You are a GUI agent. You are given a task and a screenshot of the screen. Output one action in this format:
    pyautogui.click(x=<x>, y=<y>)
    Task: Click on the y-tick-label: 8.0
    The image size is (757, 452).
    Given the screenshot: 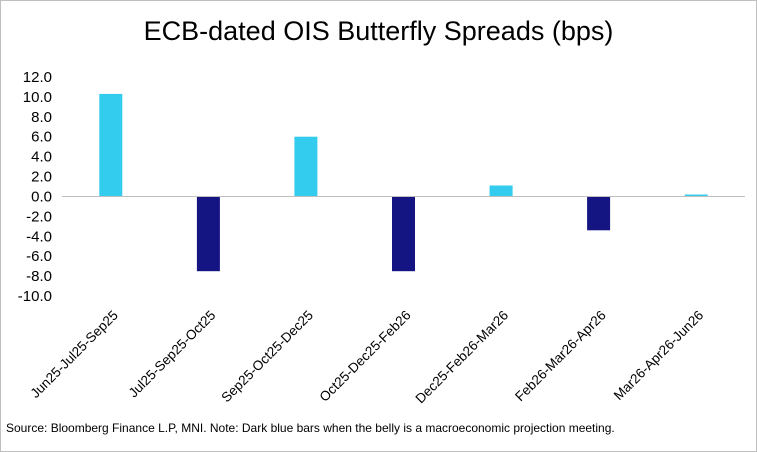 What is the action you would take?
    pyautogui.click(x=41, y=117)
    